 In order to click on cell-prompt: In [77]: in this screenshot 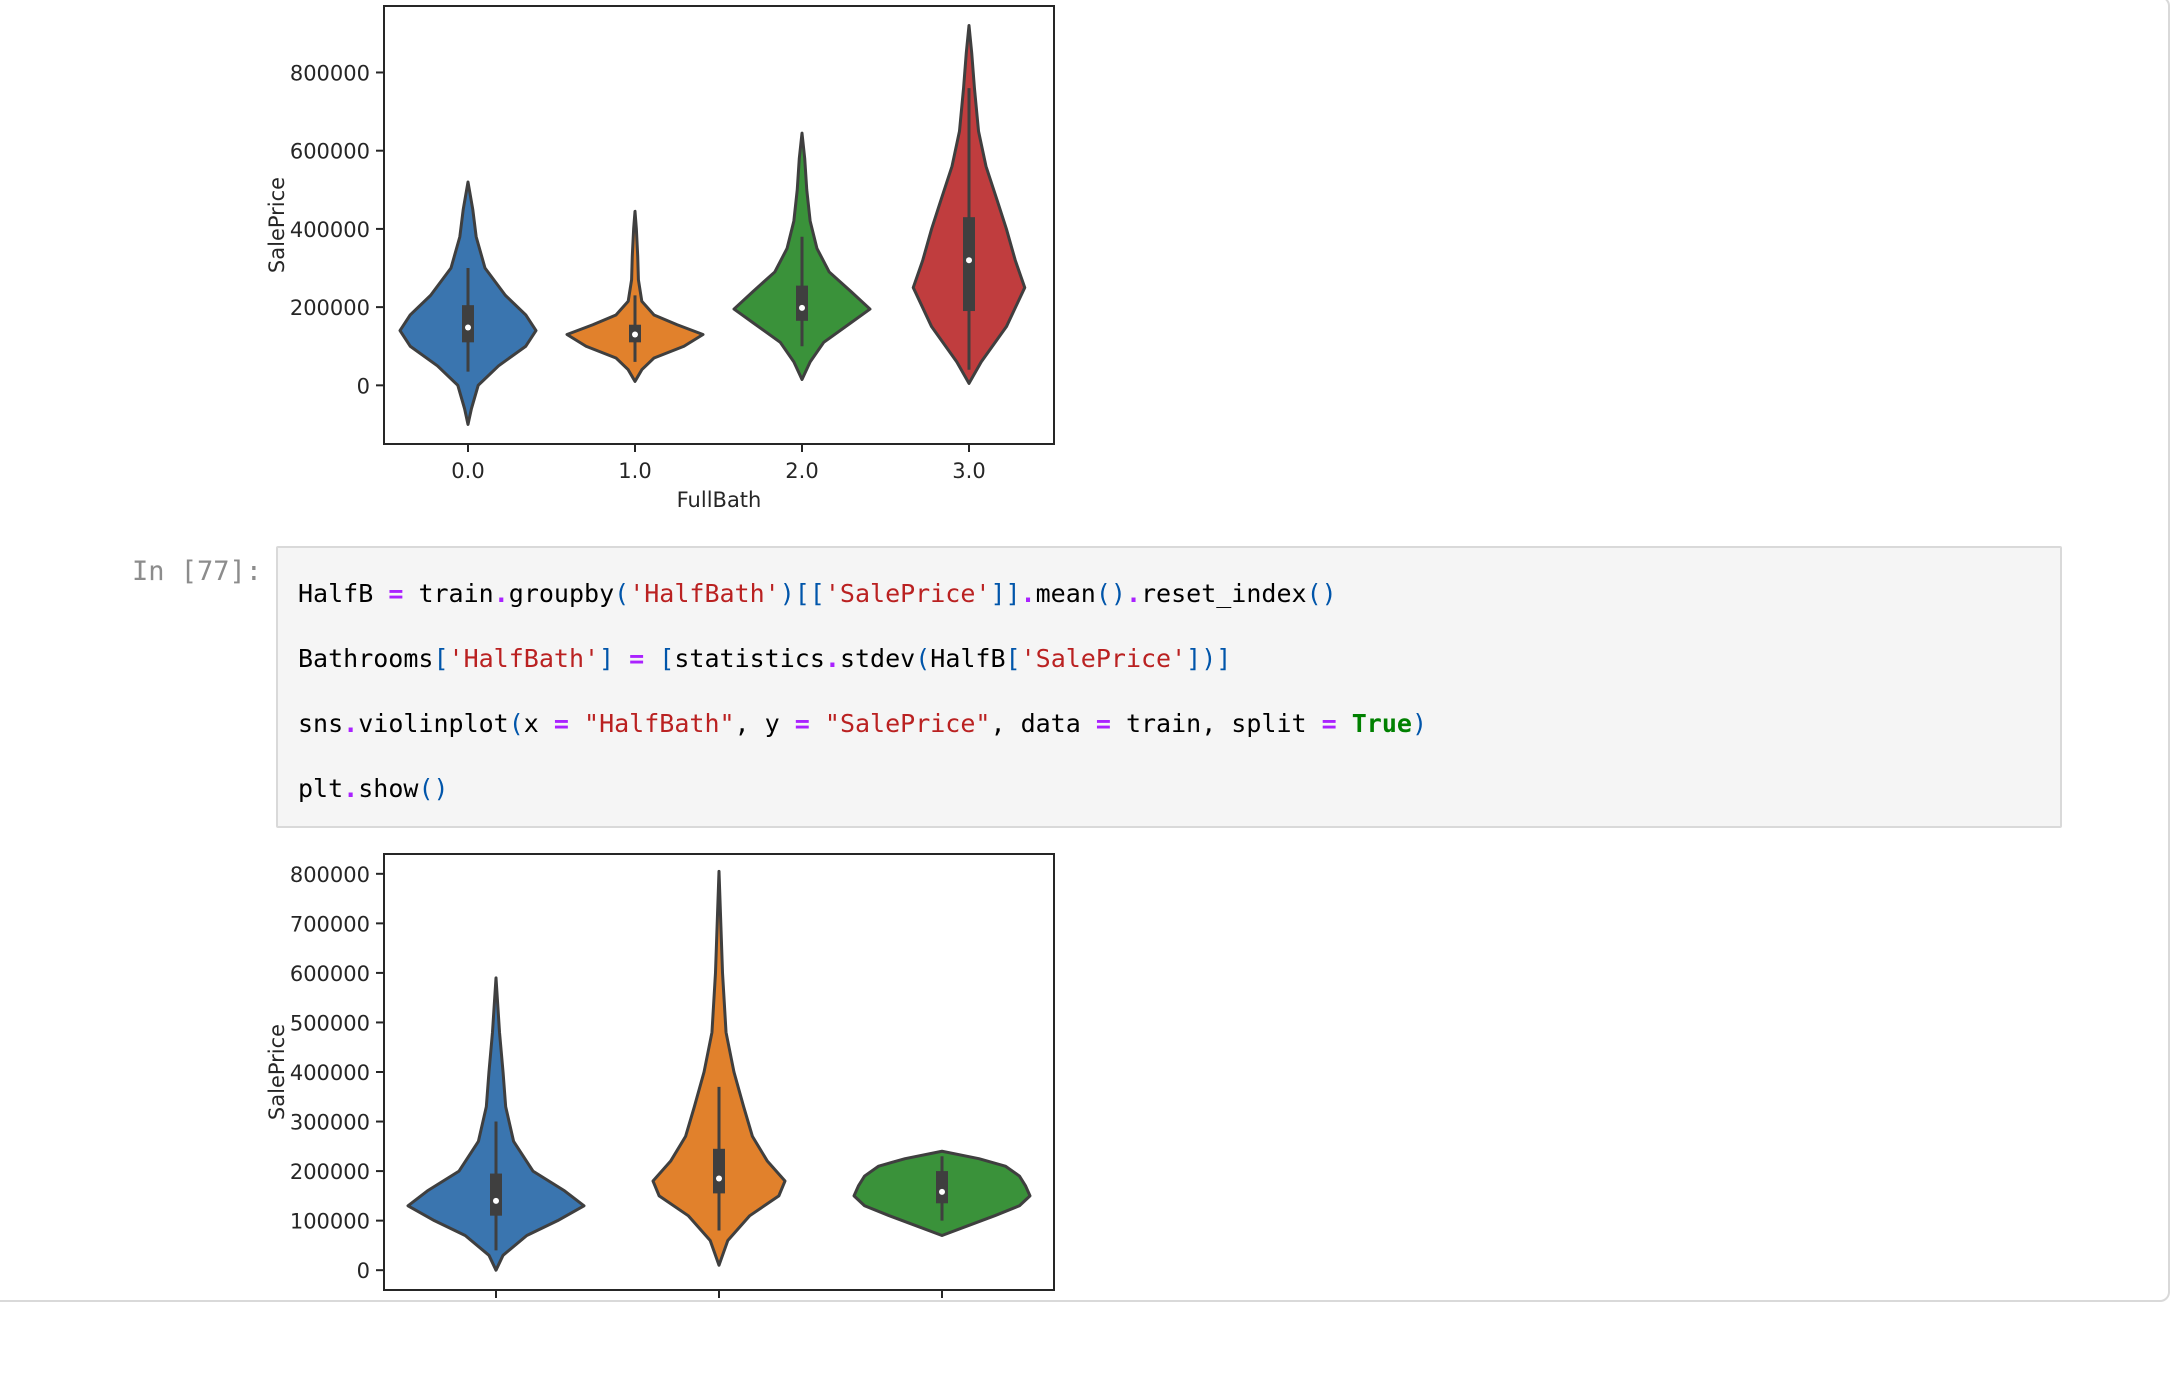, I will do `click(197, 571)`.